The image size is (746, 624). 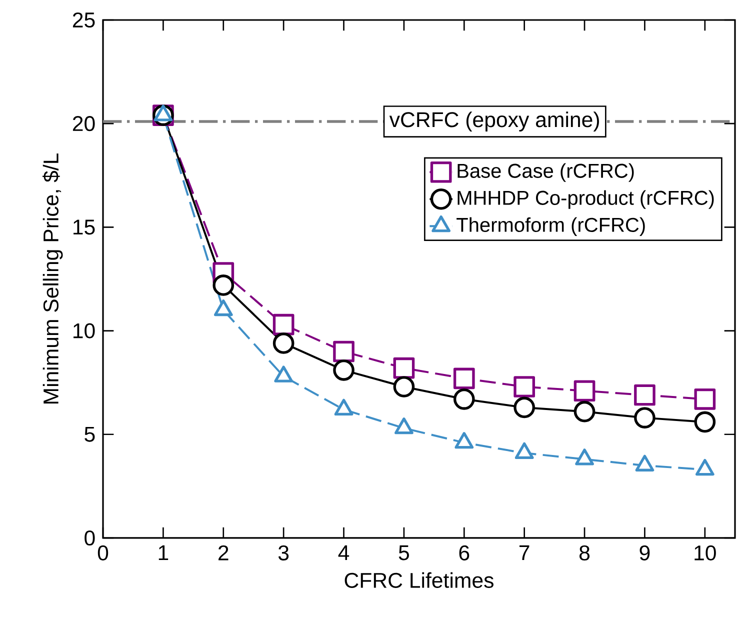 What do you see at coordinates (403, 552) in the screenshot?
I see `x-tick-label: 5` at bounding box center [403, 552].